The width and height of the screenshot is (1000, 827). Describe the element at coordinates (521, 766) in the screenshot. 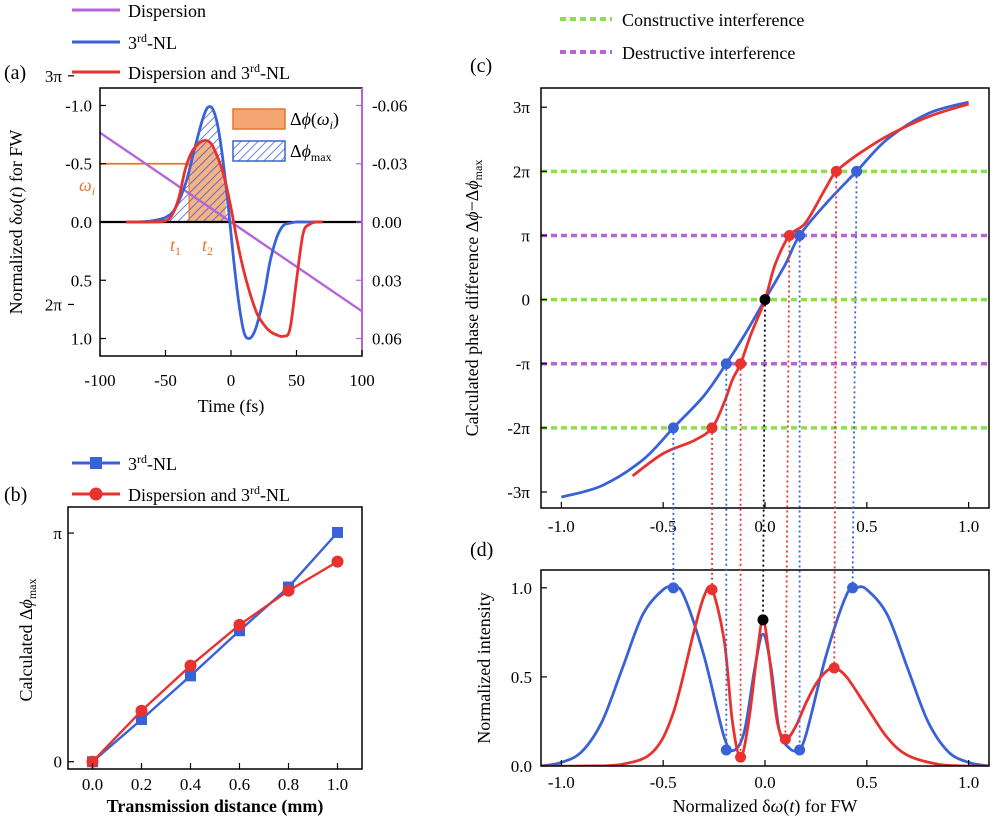

I see `d-ytick-label: 0.0` at that location.